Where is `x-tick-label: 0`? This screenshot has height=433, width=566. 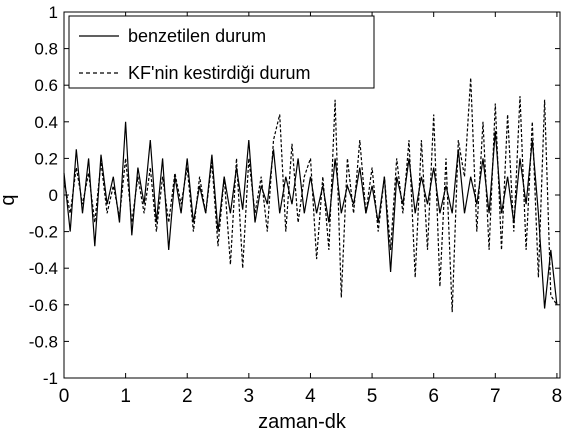
x-tick-label: 0 is located at coordinates (64, 396).